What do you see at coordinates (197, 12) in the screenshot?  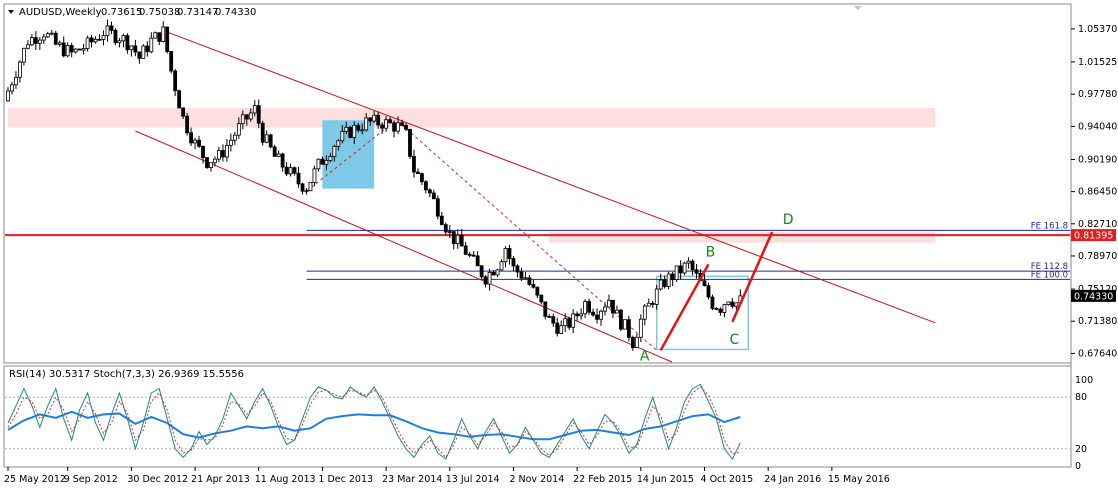 I see `ohlc-low: 0.73147` at bounding box center [197, 12].